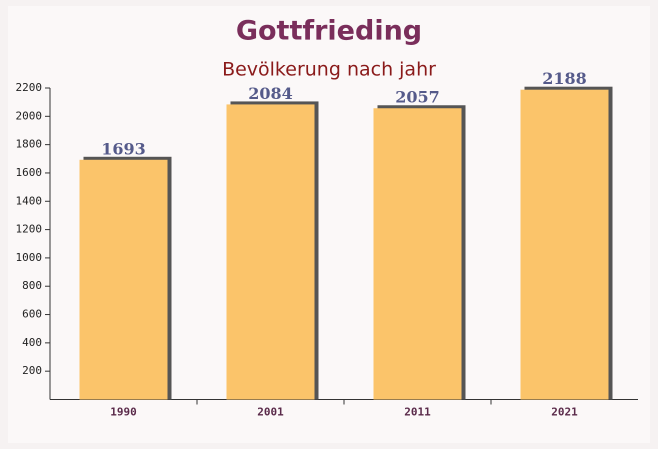  Describe the element at coordinates (329, 31) in the screenshot. I see `chart-title: Gottfrieding` at that location.